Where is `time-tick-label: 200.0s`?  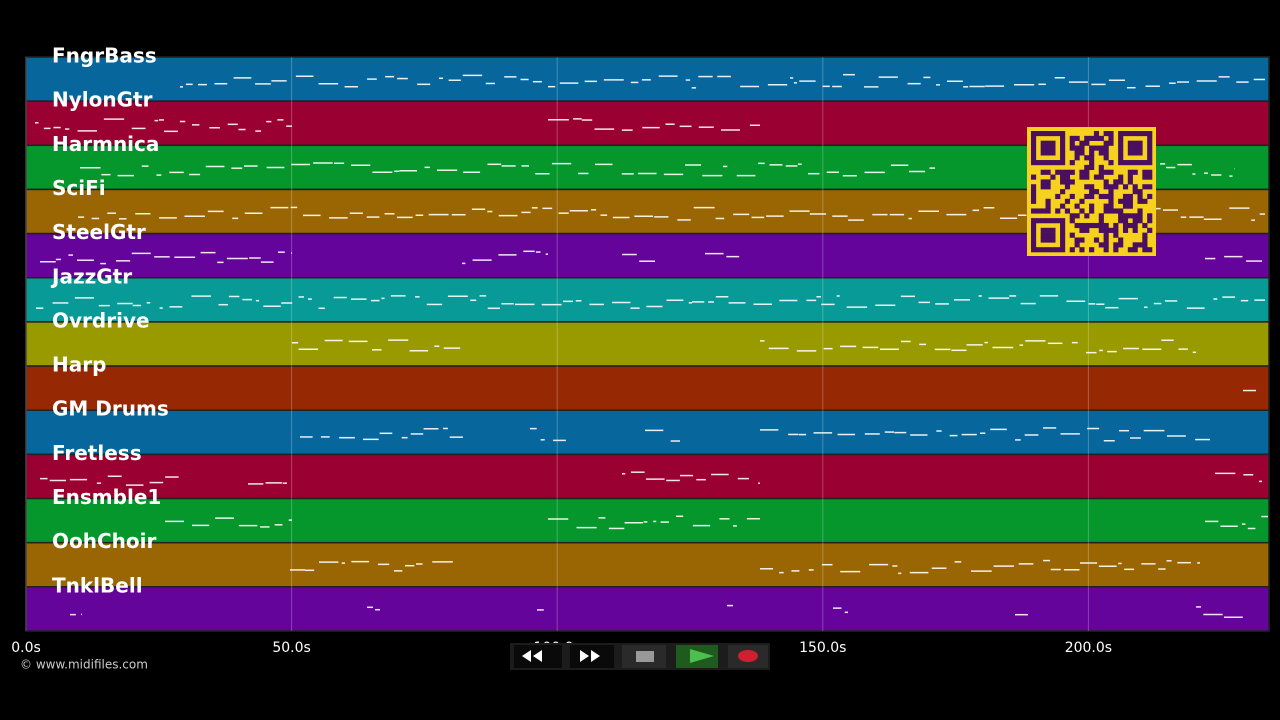
time-tick-label: 200.0s is located at coordinates (1088, 648).